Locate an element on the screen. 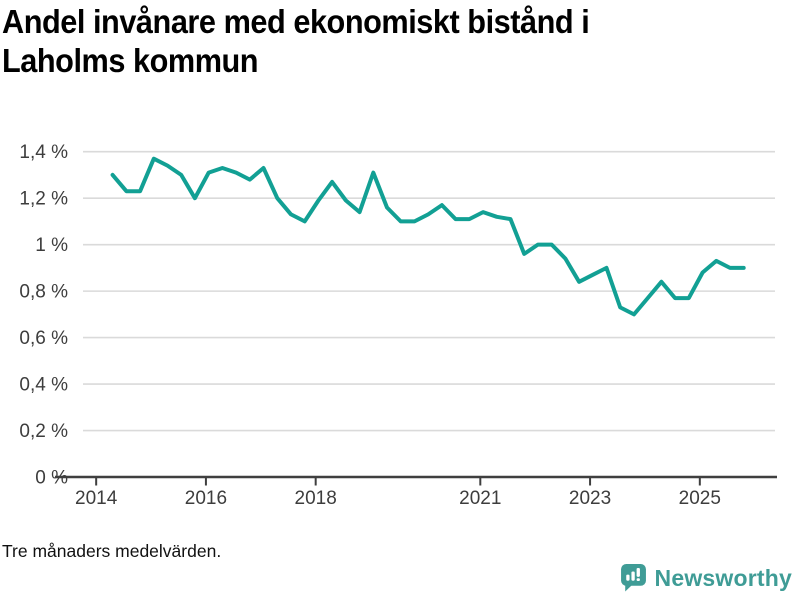 Image resolution: width=800 pixels, height=600 pixels. logo-exclamation-bar is located at coordinates (638, 572).